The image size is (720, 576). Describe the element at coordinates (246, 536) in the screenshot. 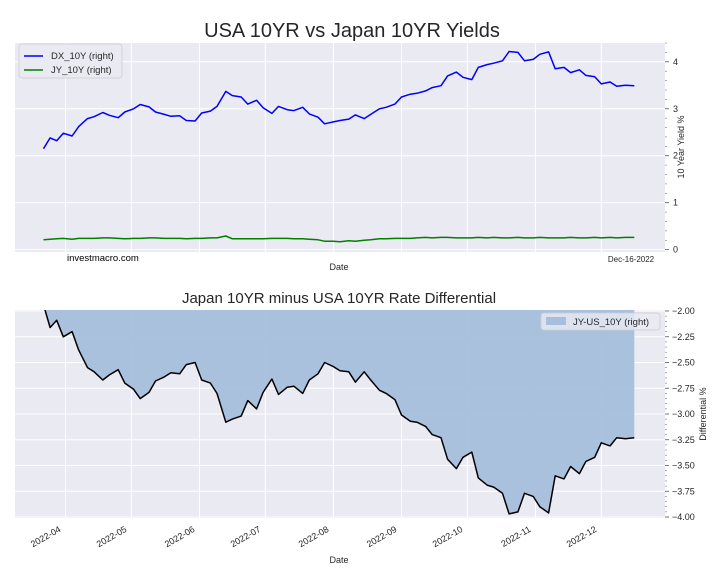

I see `bottom-x-tick-label: 2022-07` at that location.